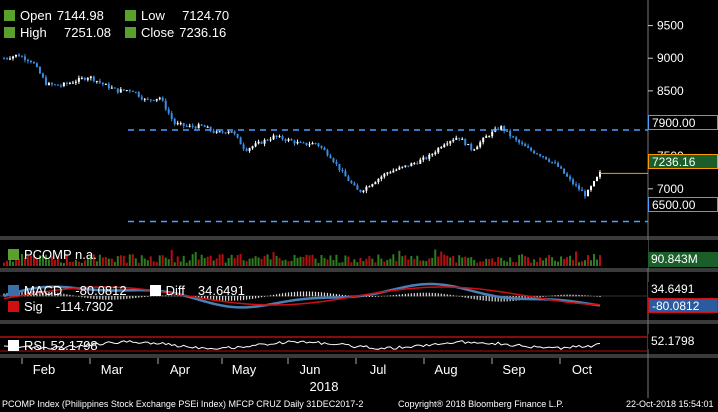 The image size is (718, 412). Describe the element at coordinates (378, 369) in the screenshot. I see `x-tick-label: Jul` at that location.